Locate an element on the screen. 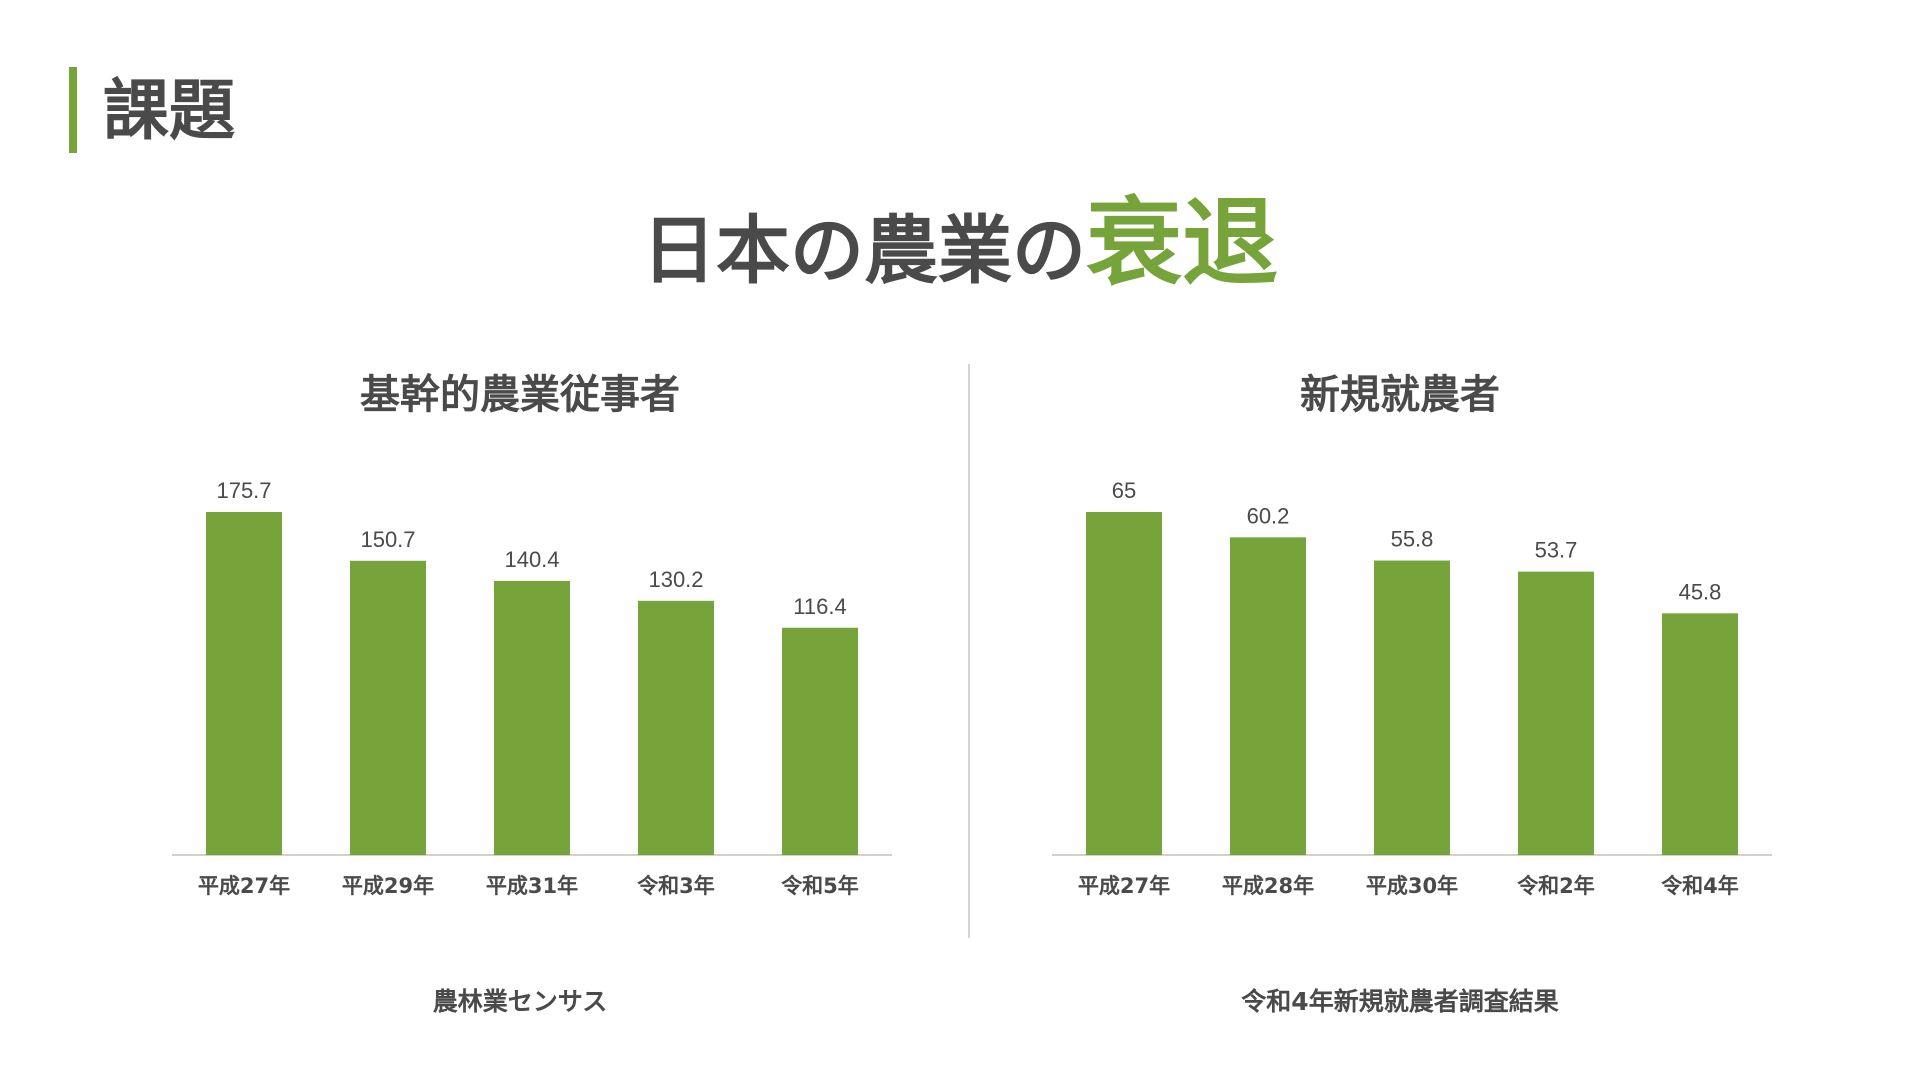 The image size is (1920, 1080). x-tick-label: 令和5年 is located at coordinates (820, 886).